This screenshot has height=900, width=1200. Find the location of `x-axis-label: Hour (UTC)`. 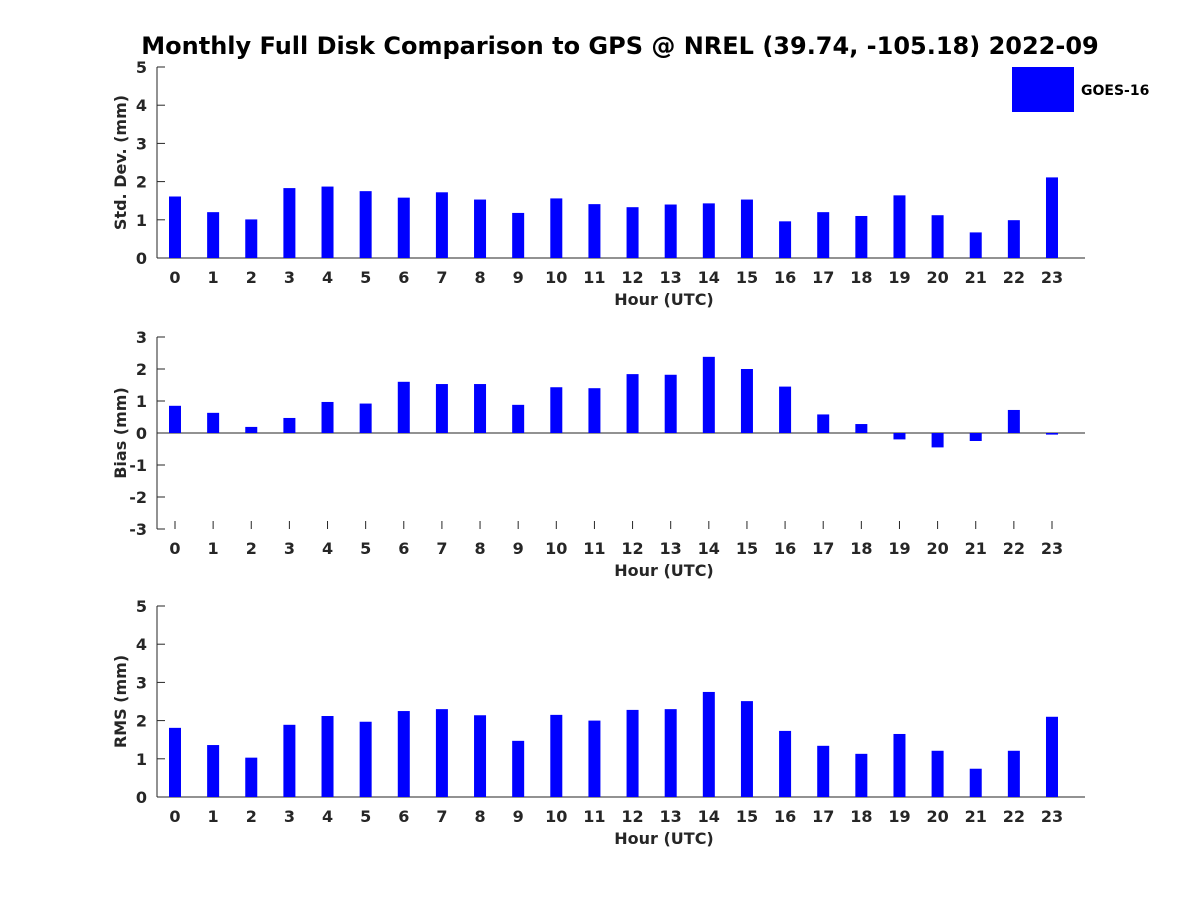

x-axis-label: Hour (UTC) is located at coordinates (664, 570).